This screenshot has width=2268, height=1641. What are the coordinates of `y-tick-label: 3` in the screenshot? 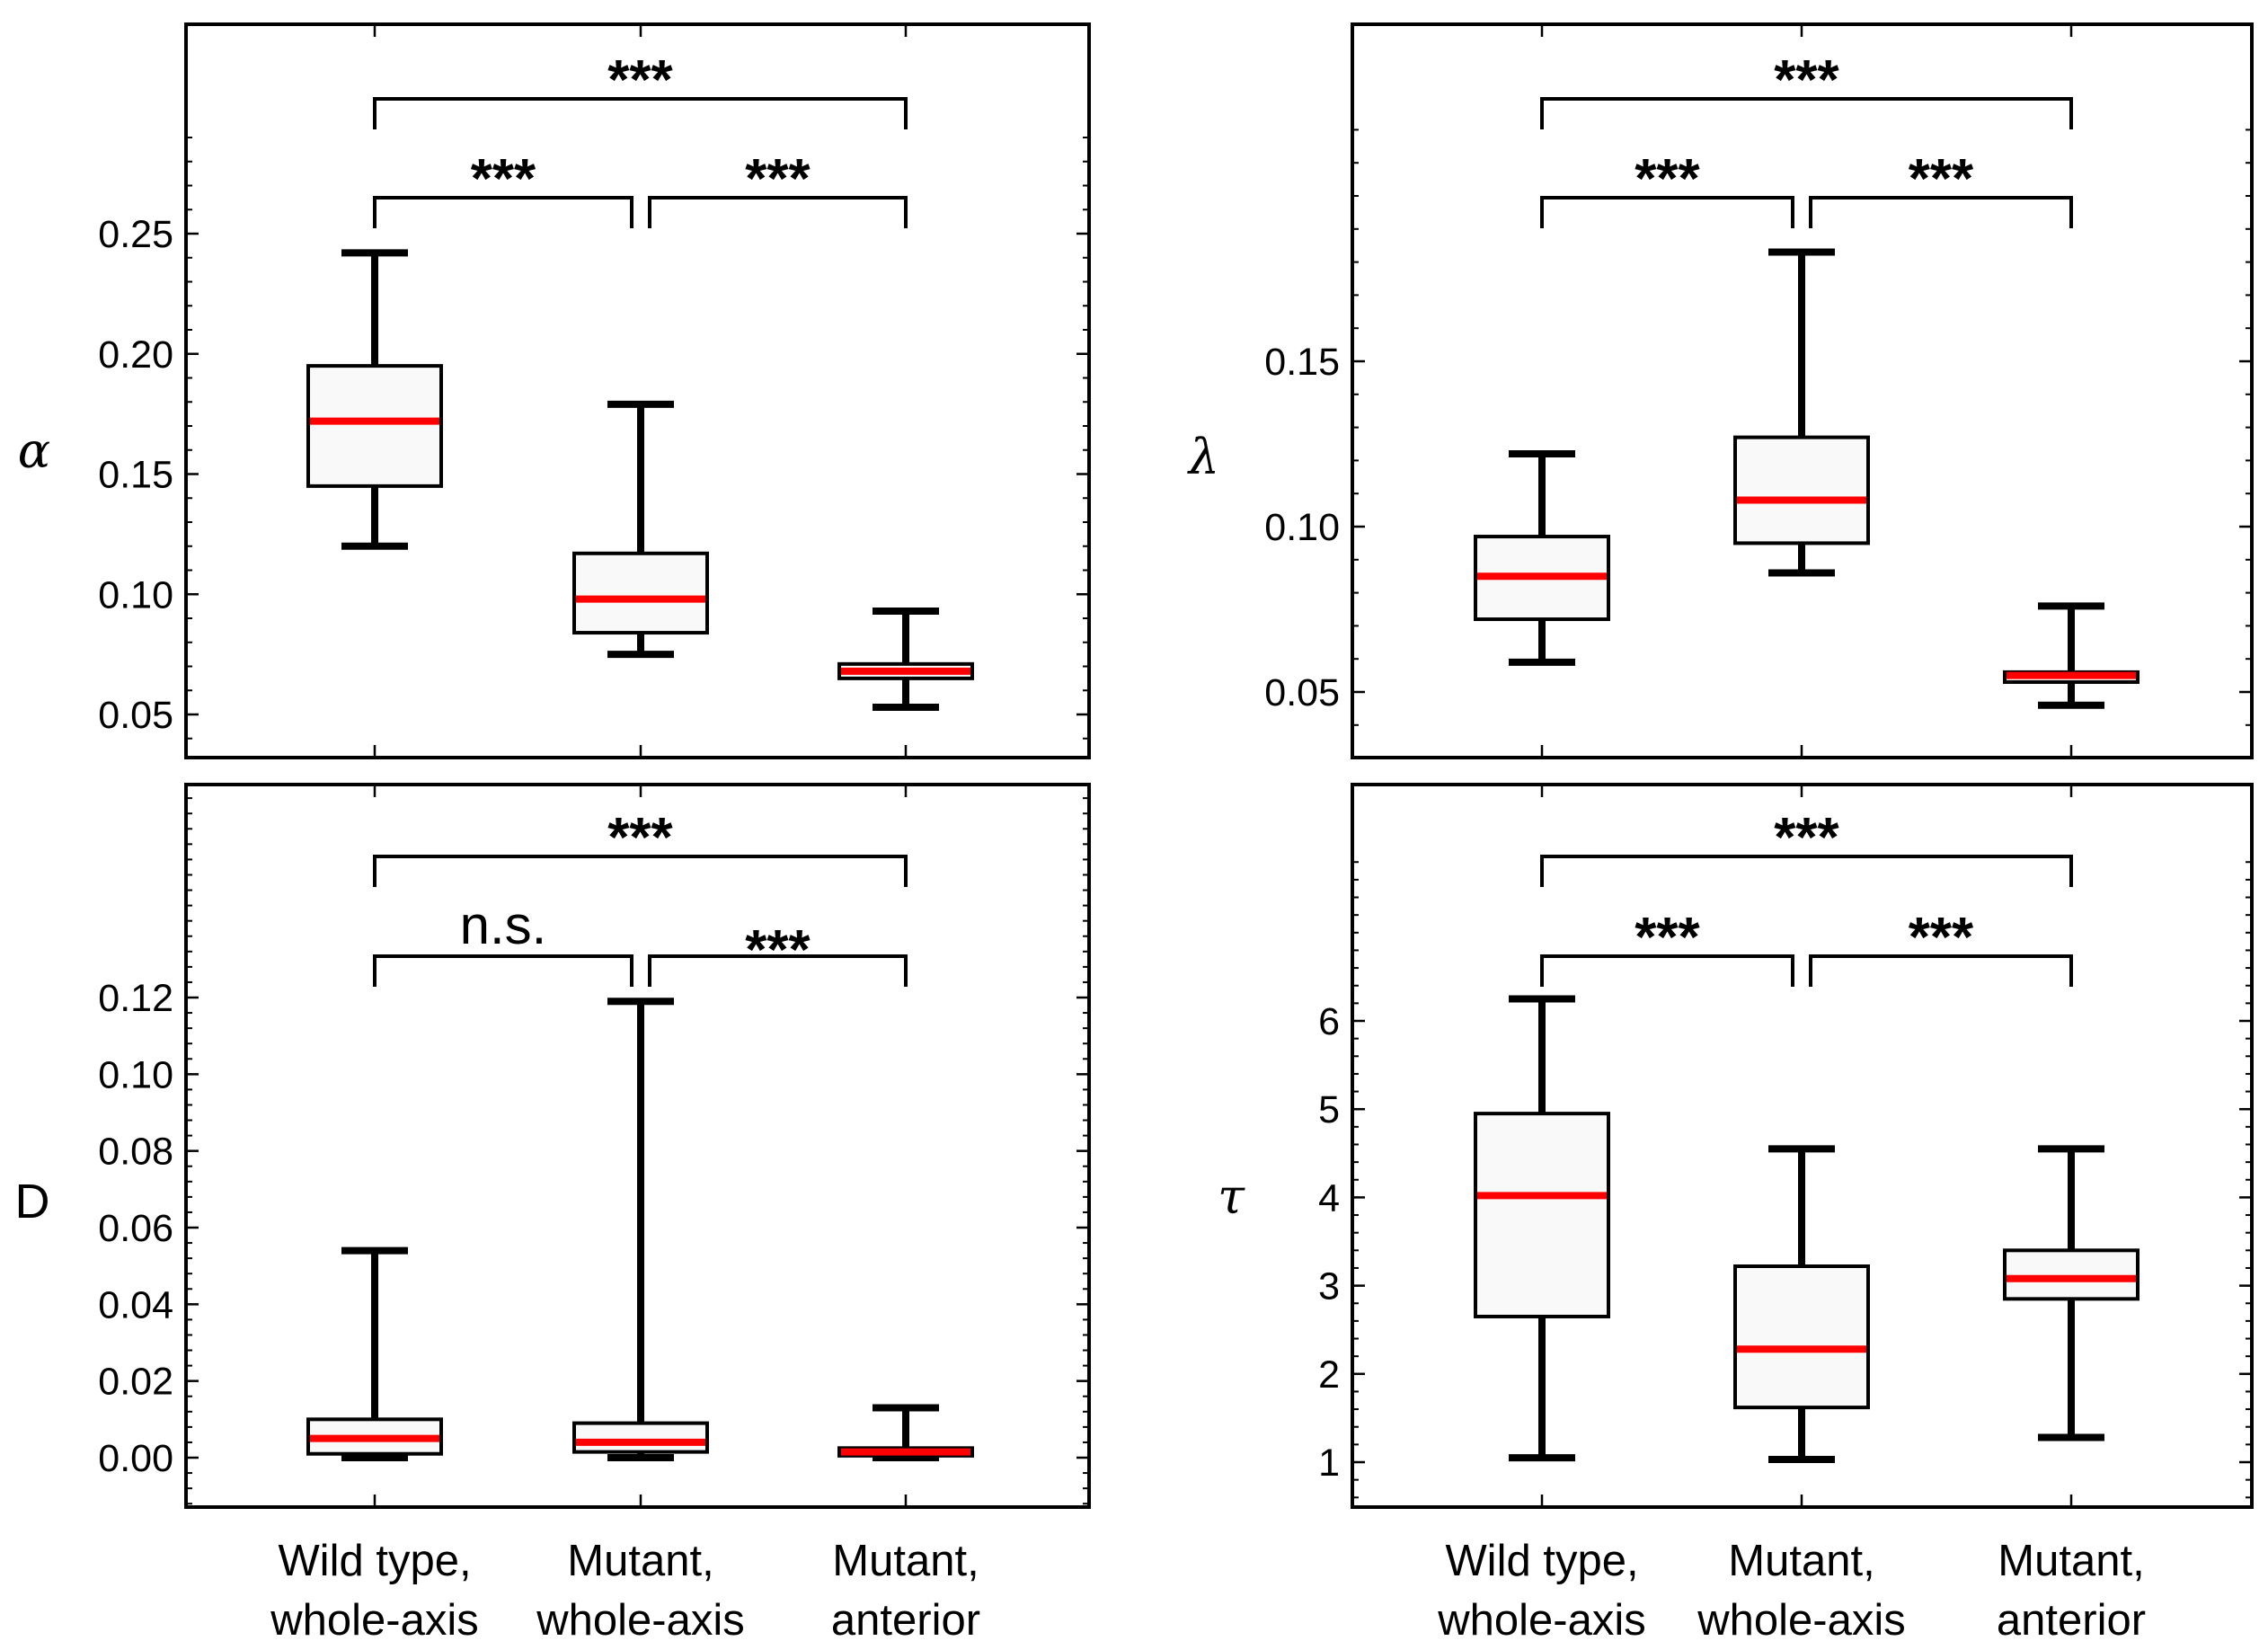 It's located at (1329, 1286).